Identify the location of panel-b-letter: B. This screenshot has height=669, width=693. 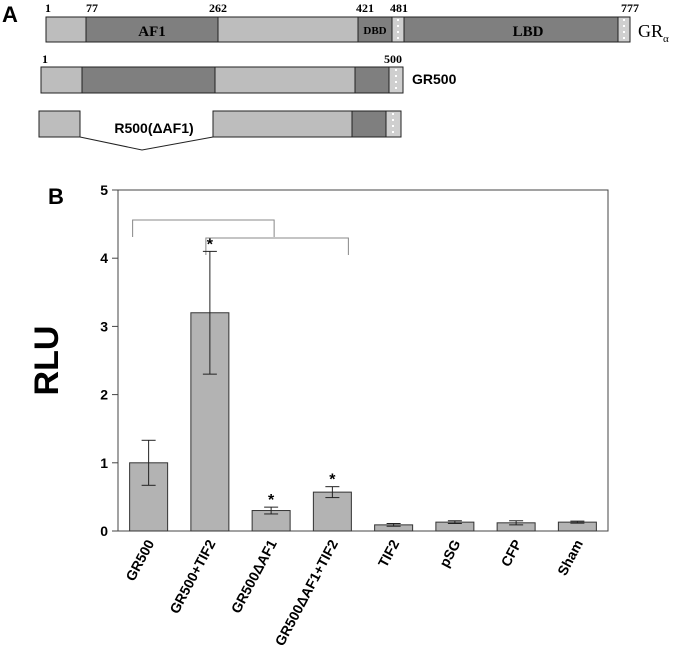
(56, 196).